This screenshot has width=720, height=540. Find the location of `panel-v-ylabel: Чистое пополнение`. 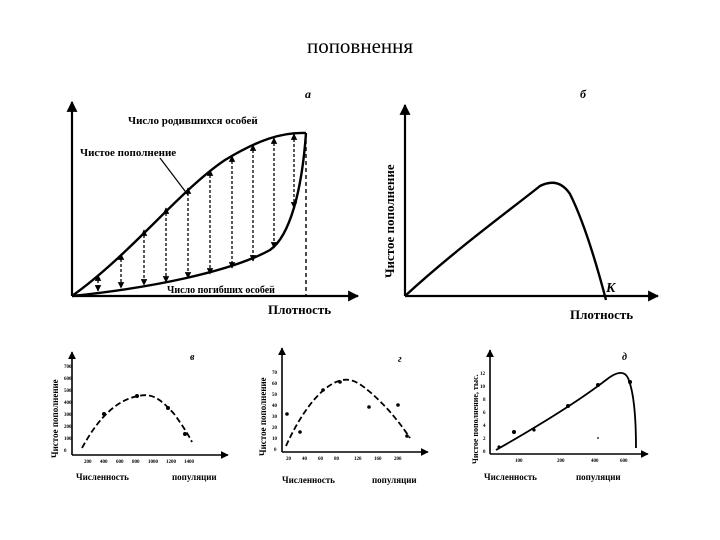

panel-v-ylabel: Чистое пополнение is located at coordinates (55, 418).